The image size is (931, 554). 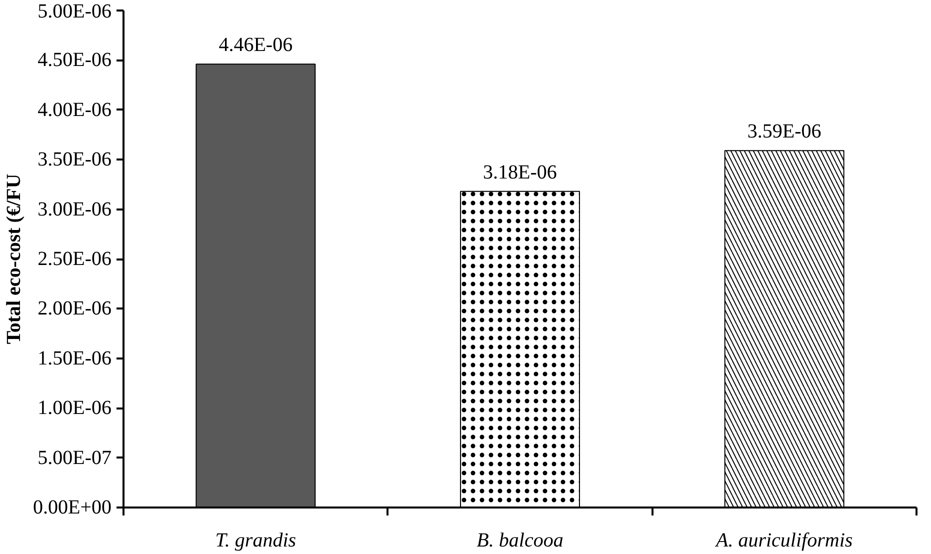 What do you see at coordinates (520, 172) in the screenshot?
I see `data-label: 3.18E-06` at bounding box center [520, 172].